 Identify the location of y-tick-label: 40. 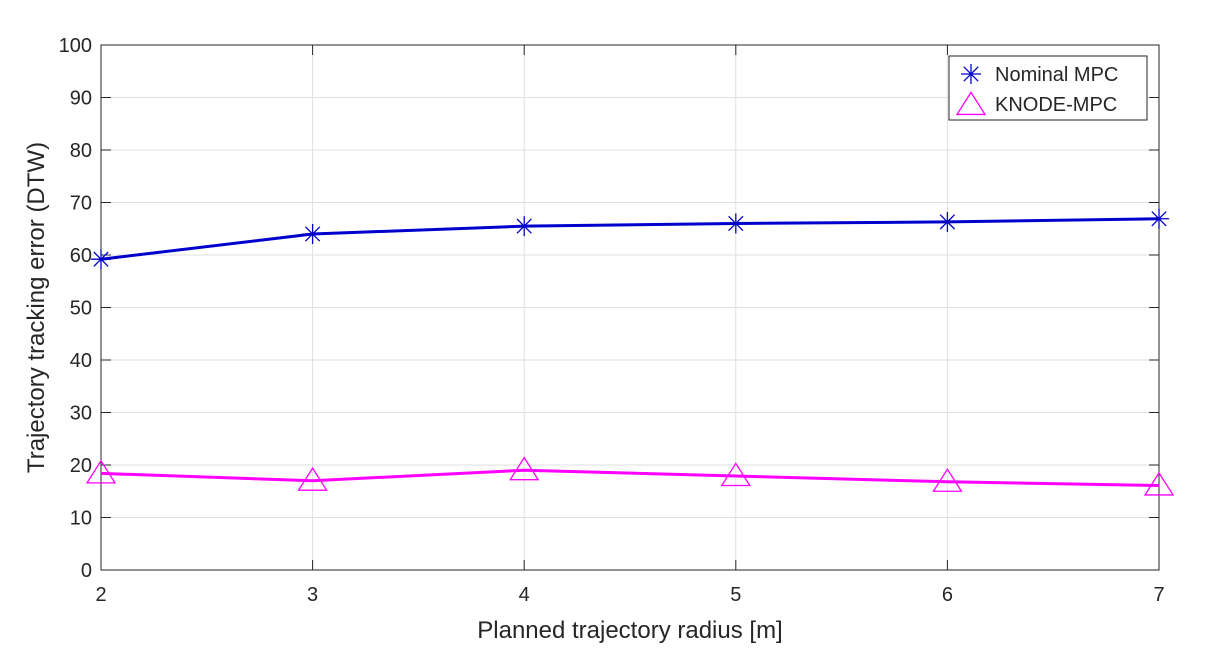
(81, 361).